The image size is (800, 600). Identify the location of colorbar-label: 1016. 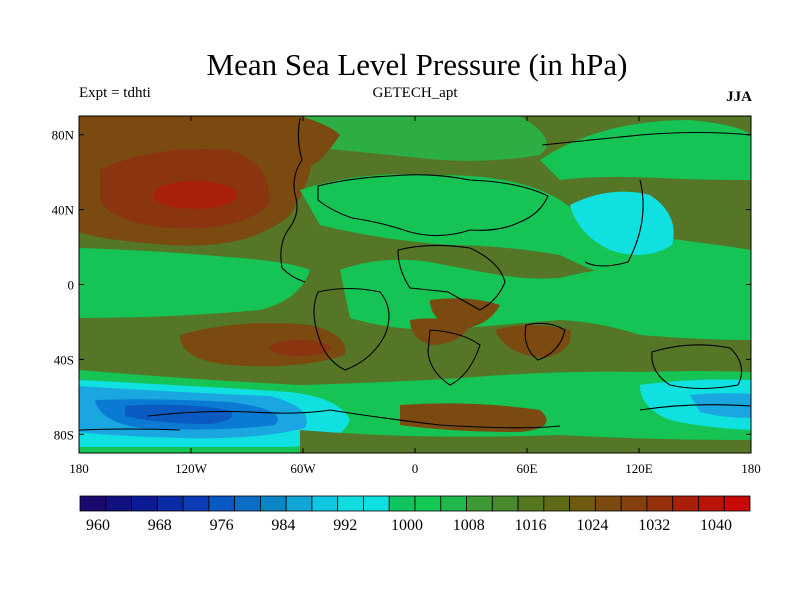
(531, 525).